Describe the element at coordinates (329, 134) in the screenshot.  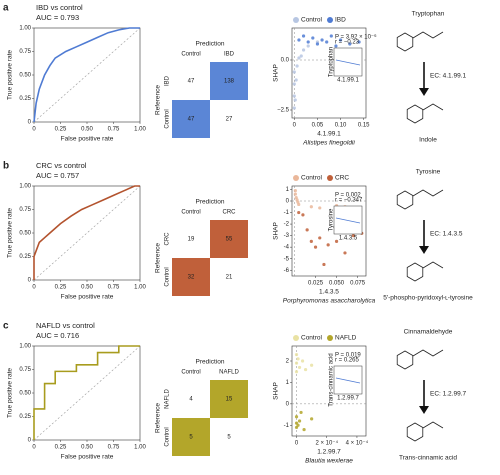
I see `x-axis-label: 4.1.99.1` at that location.